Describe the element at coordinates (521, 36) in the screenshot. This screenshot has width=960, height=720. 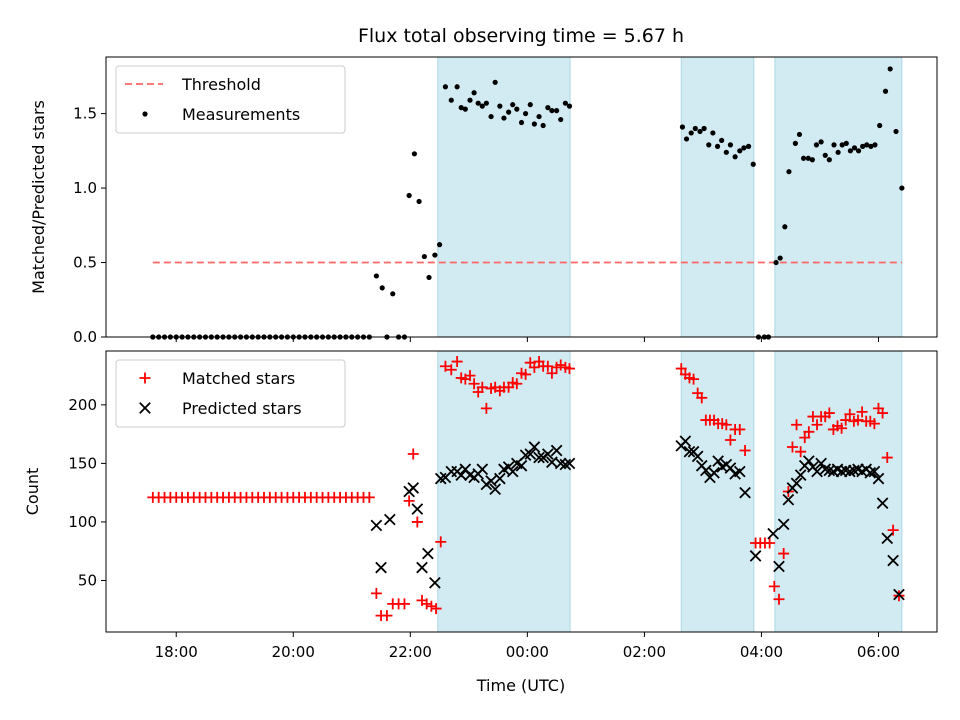
I see `chart-title: Flux total observing time = 5.67 h` at that location.